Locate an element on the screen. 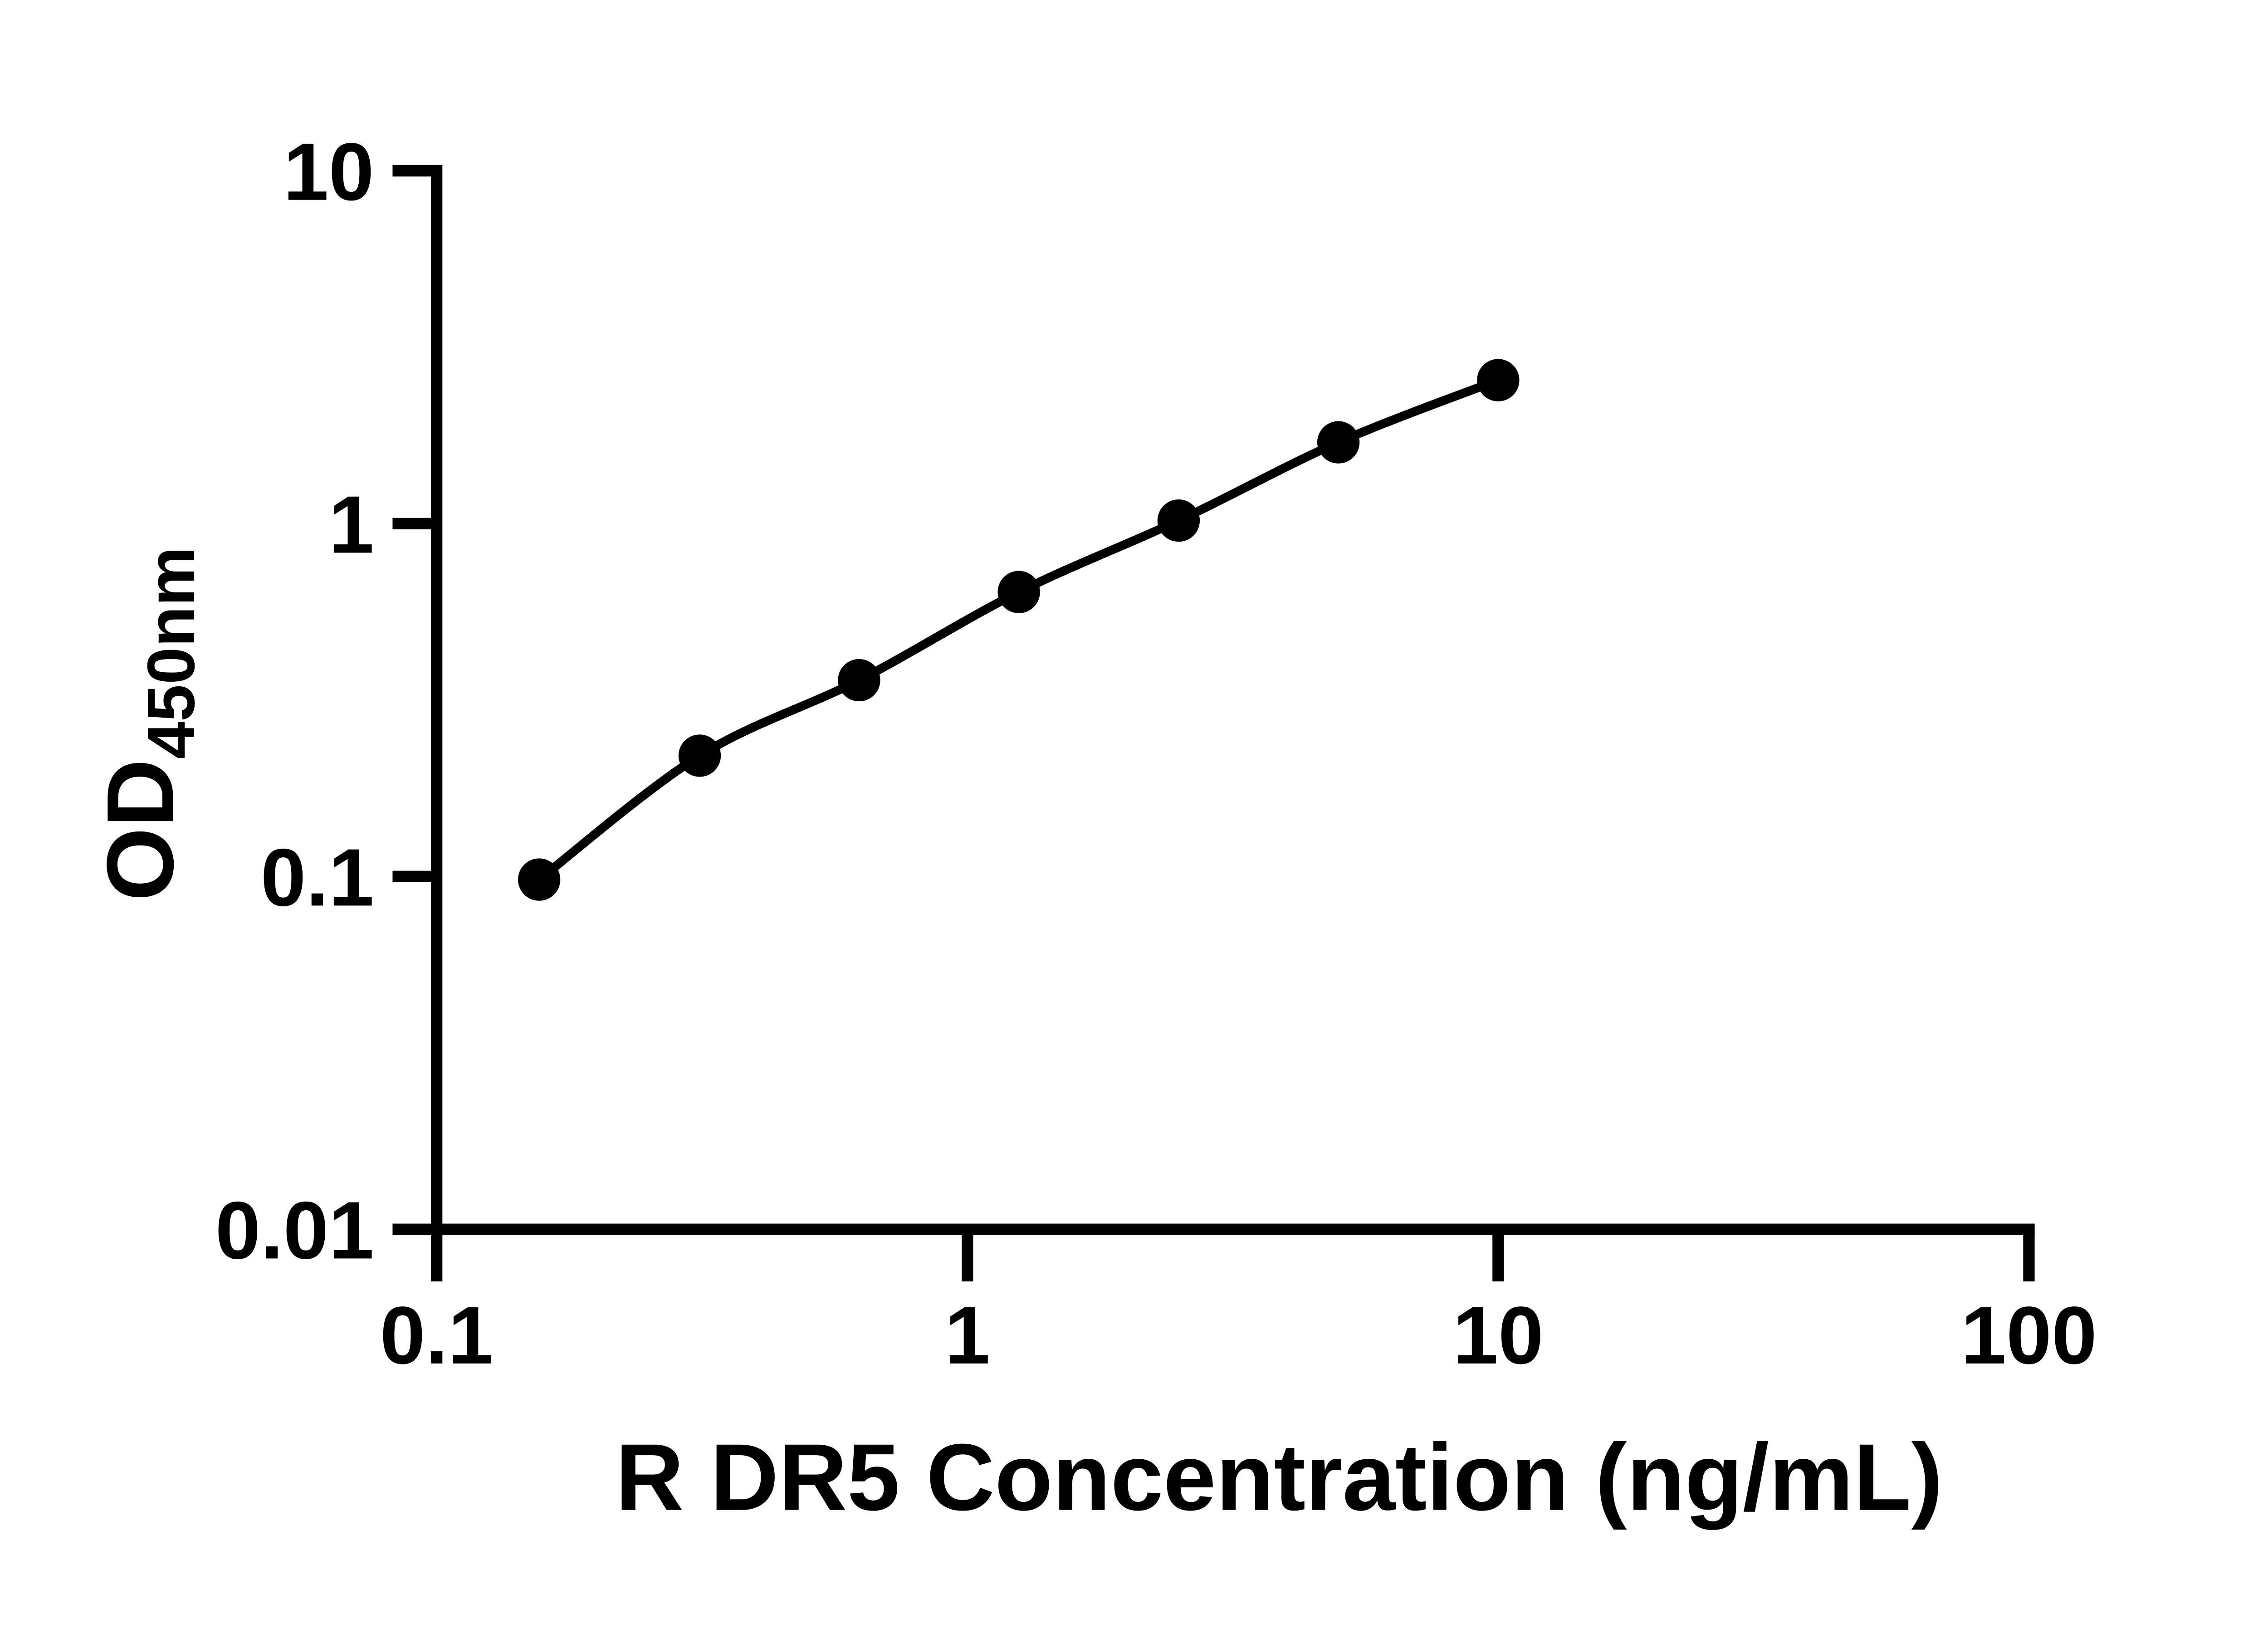 The image size is (2268, 1633). y-axis-title-subscript: 450nm is located at coordinates (171, 653).